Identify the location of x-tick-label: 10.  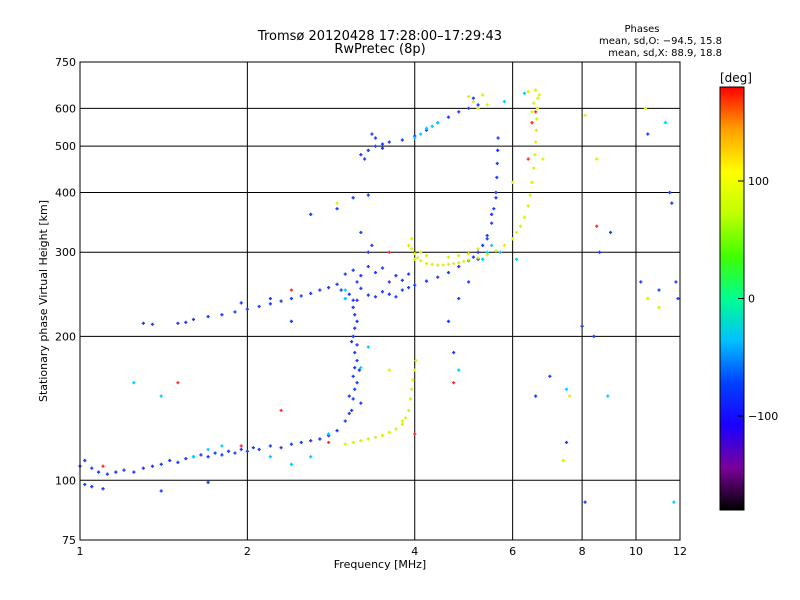
(636, 551).